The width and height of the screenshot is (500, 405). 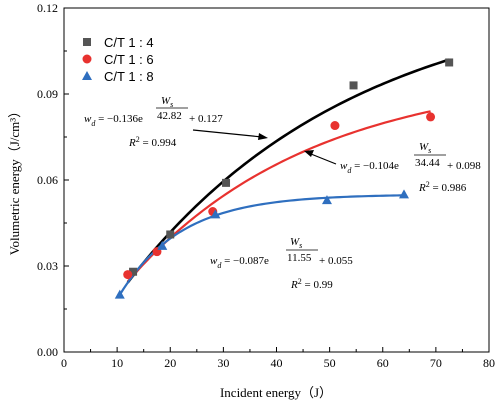 I want to click on eq3-tail: + 0.055, so click(x=336, y=261).